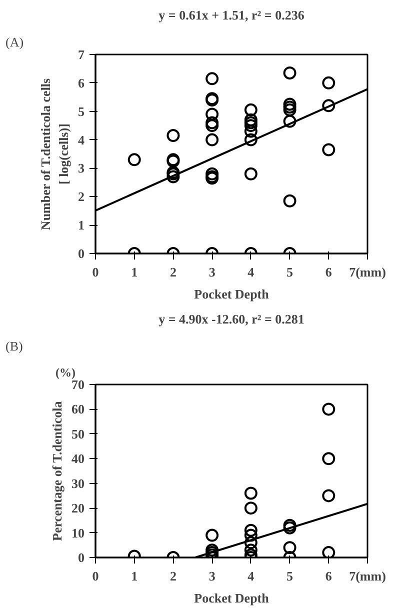  What do you see at coordinates (81, 225) in the screenshot?
I see `y-tick-label: 1` at bounding box center [81, 225].